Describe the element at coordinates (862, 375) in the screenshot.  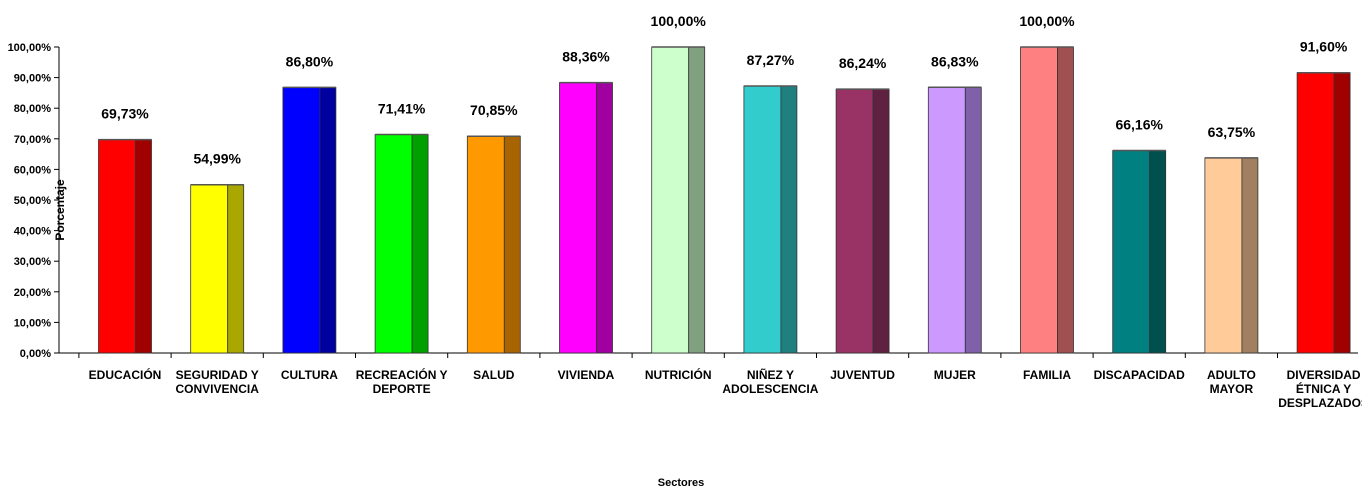
I see `category-label: JUVENTUD` at that location.